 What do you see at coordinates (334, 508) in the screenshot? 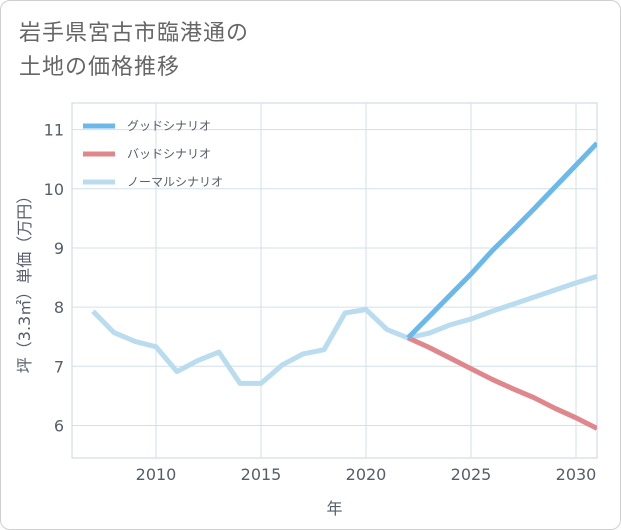
I see `x-axis-title: 年` at bounding box center [334, 508].